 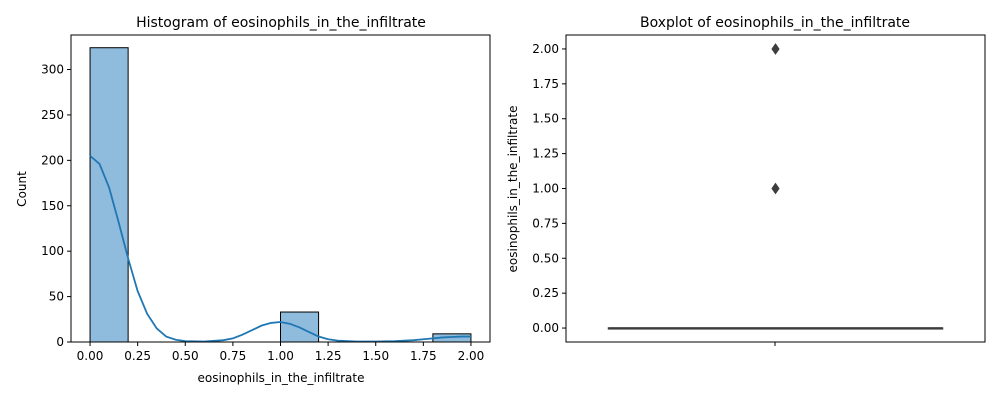 What do you see at coordinates (90, 356) in the screenshot?
I see `histogram-x-tick-label: 0.00` at bounding box center [90, 356].